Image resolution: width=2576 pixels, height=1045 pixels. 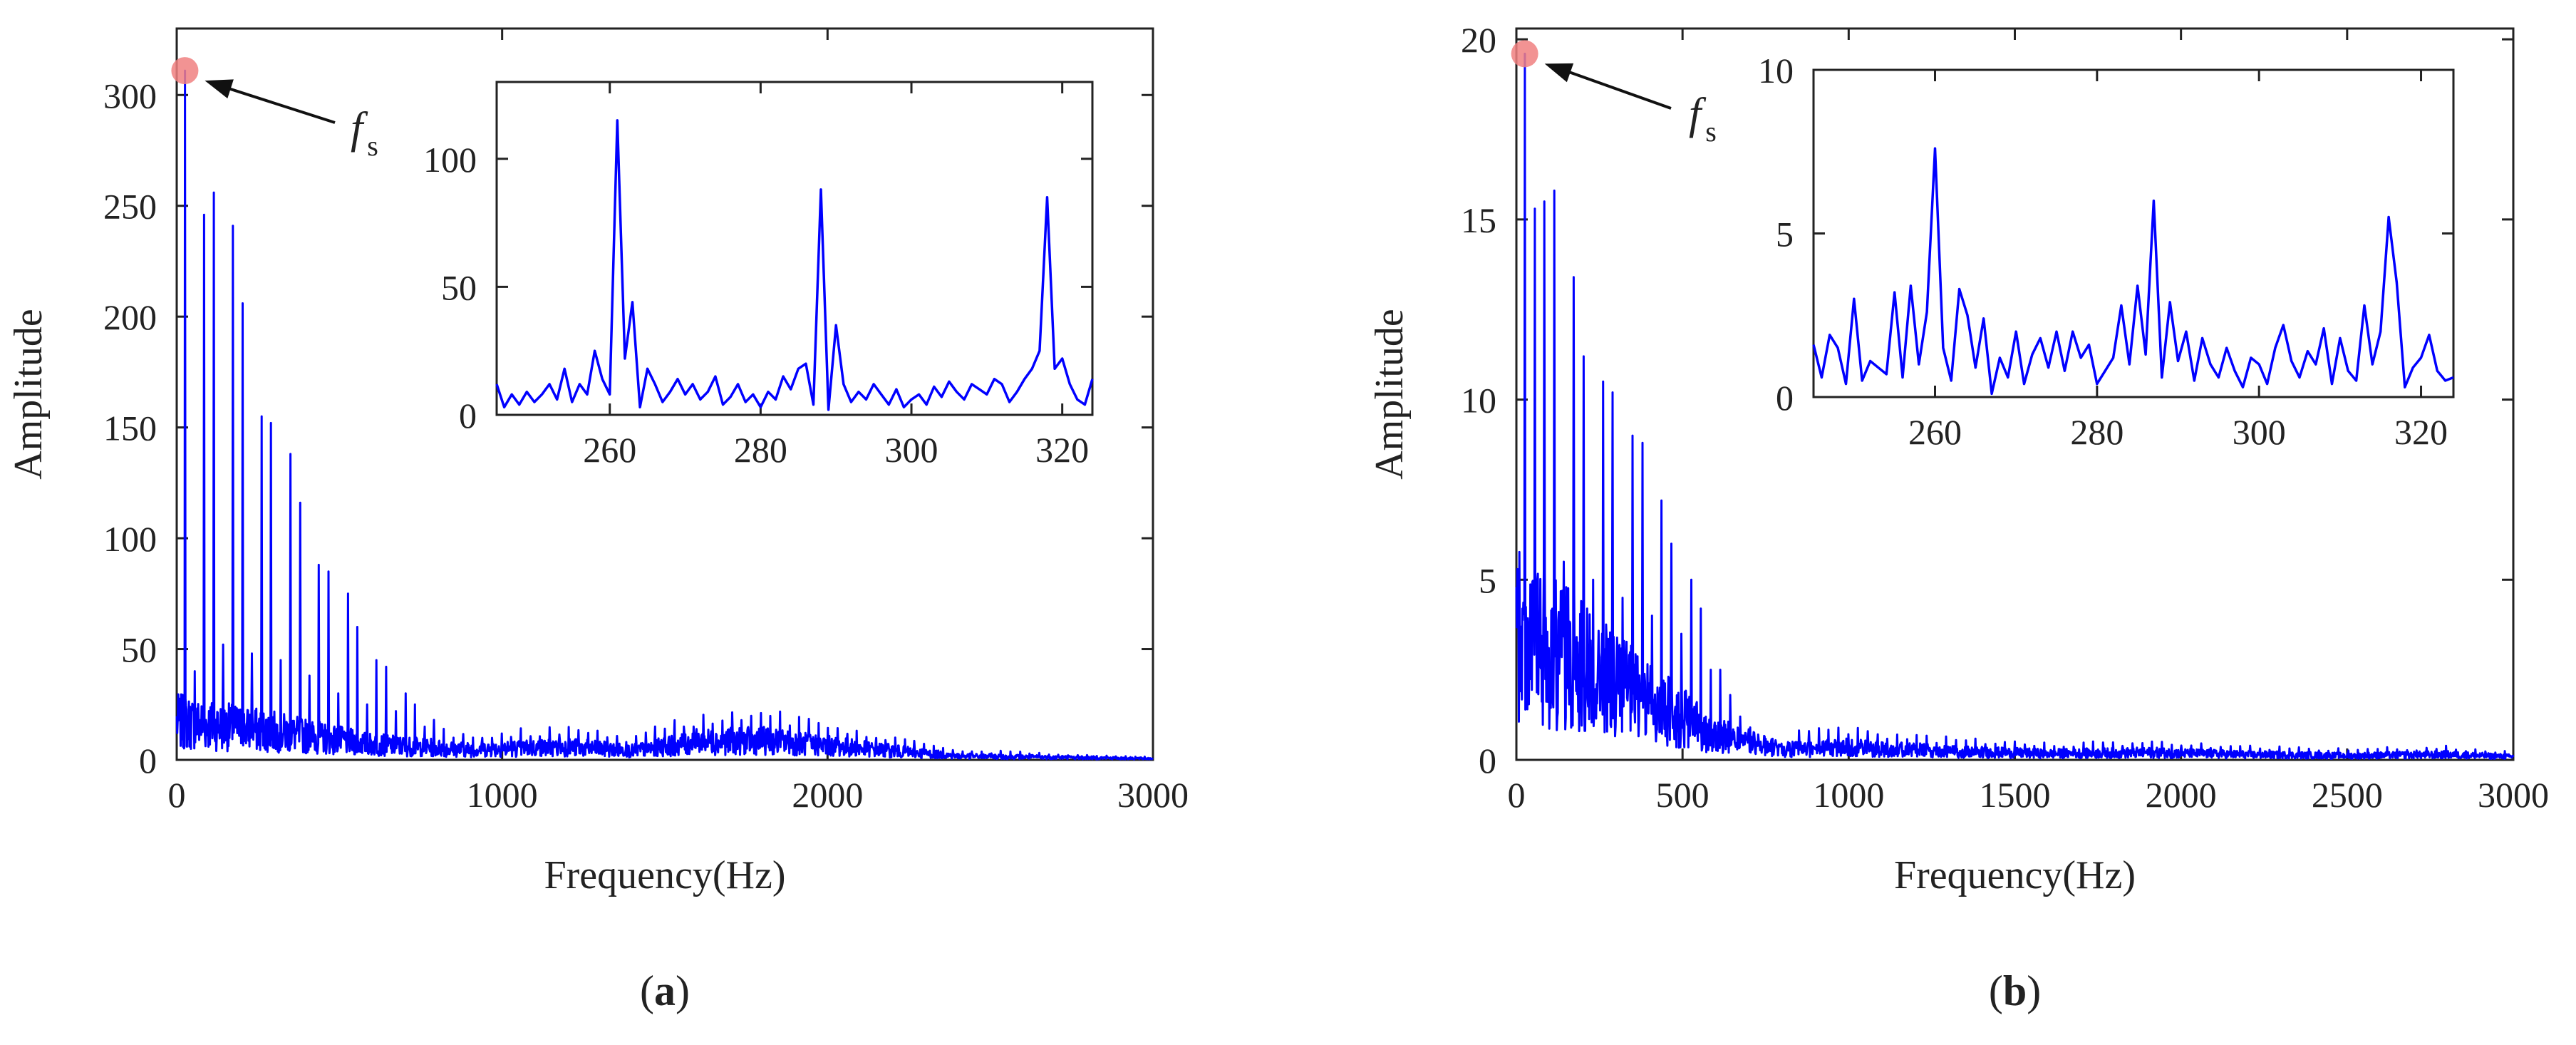 What do you see at coordinates (130, 428) in the screenshot?
I see `main-y-tick-label: 150` at bounding box center [130, 428].